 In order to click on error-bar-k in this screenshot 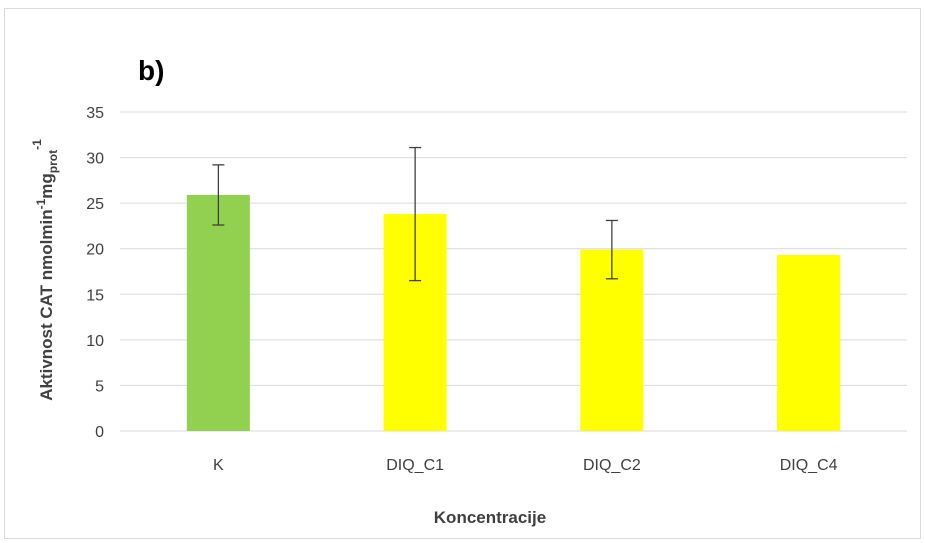, I will do `click(218, 195)`.